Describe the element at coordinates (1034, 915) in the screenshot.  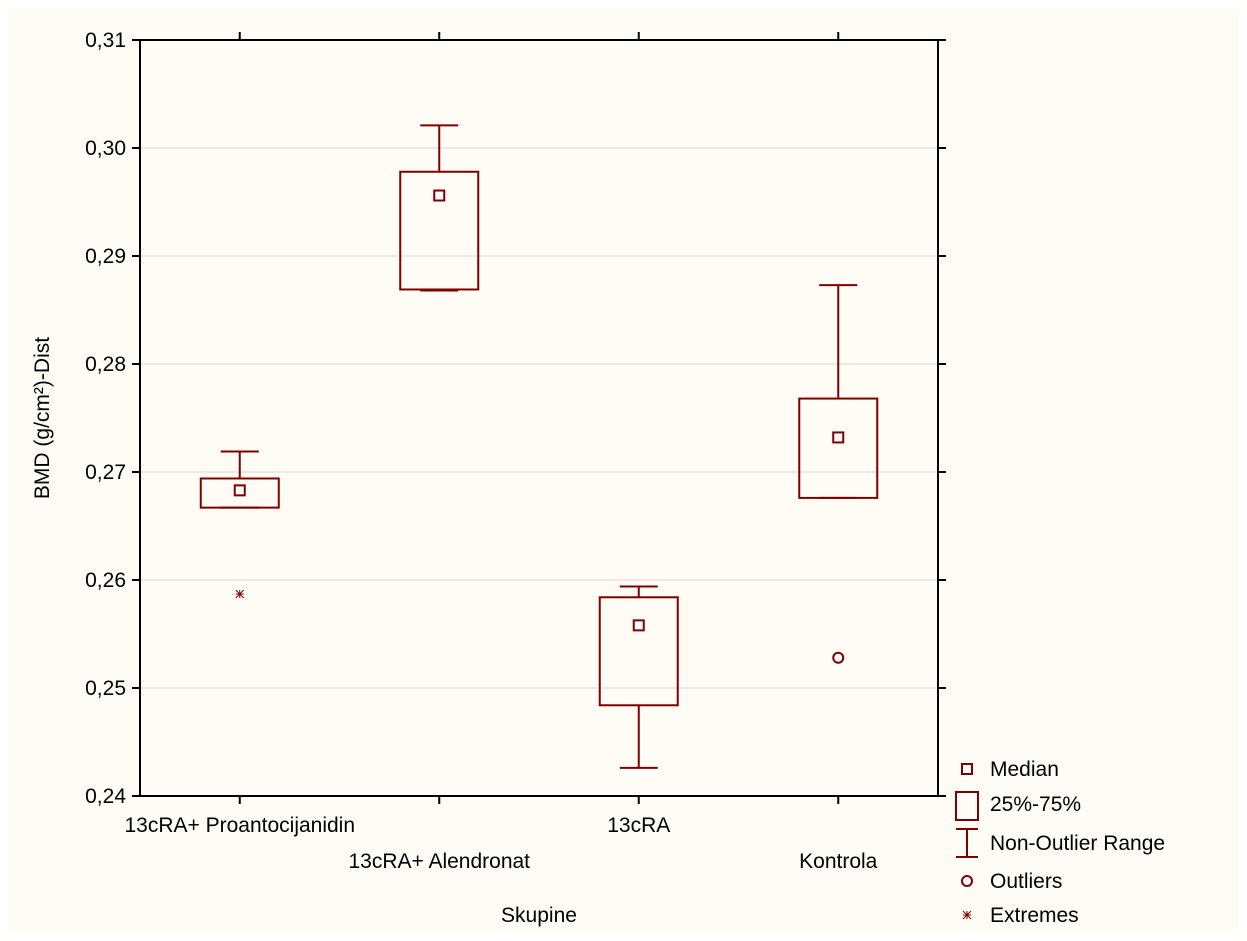
I see `legend-label-extremes: Extremes` at that location.